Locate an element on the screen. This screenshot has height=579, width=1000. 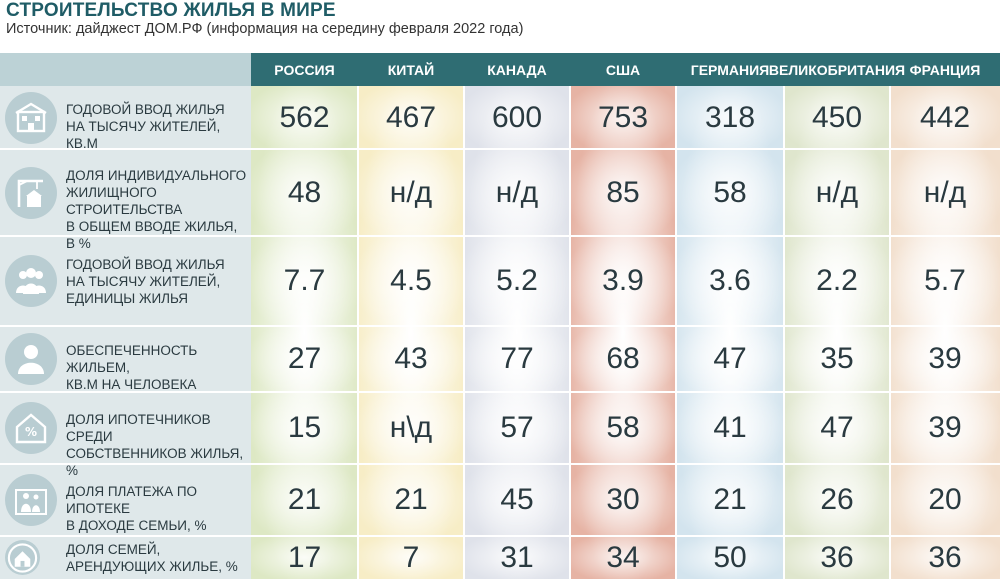
table-cell: 2.2 is located at coordinates (837, 281).